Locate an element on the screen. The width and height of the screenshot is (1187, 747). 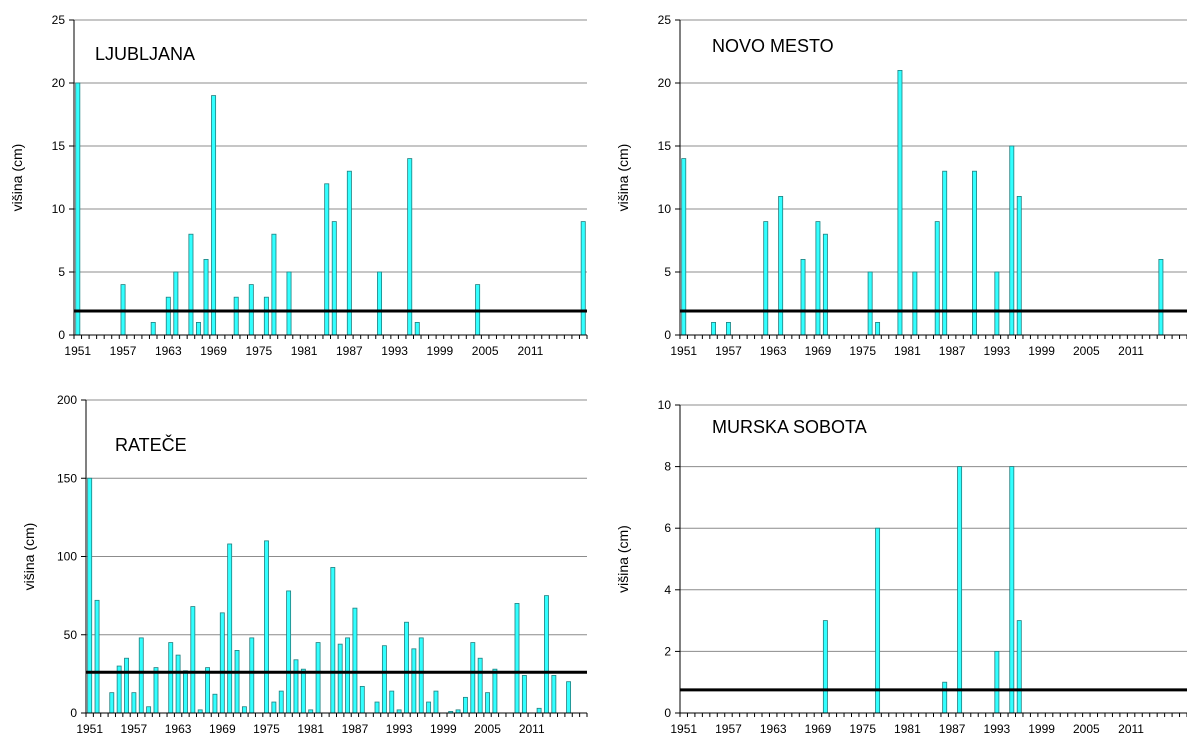
y-tick-label: 10 is located at coordinates (59, 209).